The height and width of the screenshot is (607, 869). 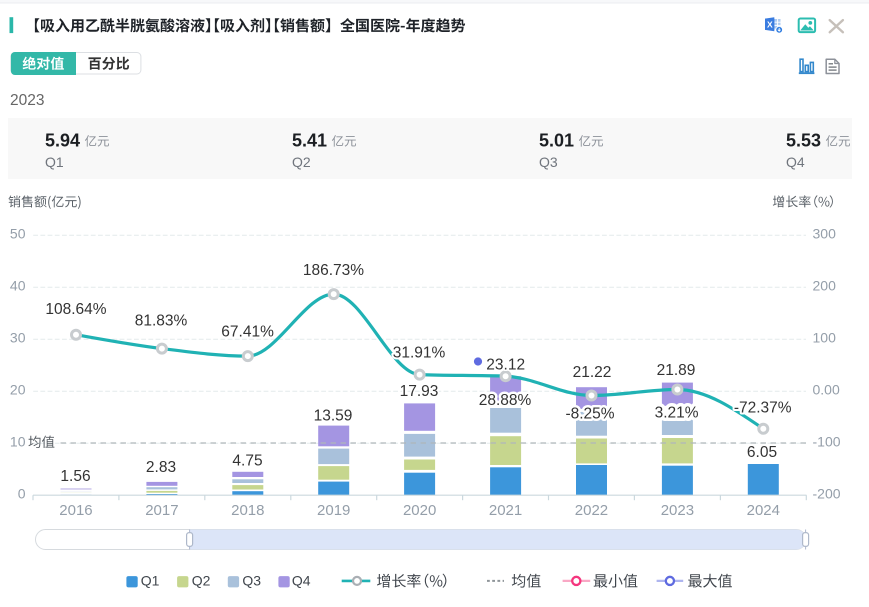 What do you see at coordinates (419, 510) in the screenshot?
I see `svg-text: 2020` at bounding box center [419, 510].